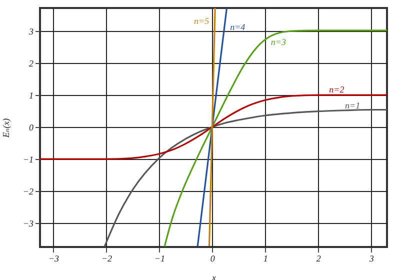 The image size is (400, 280). Describe the element at coordinates (31, 31) in the screenshot. I see `y-tick-label: 3` at that location.